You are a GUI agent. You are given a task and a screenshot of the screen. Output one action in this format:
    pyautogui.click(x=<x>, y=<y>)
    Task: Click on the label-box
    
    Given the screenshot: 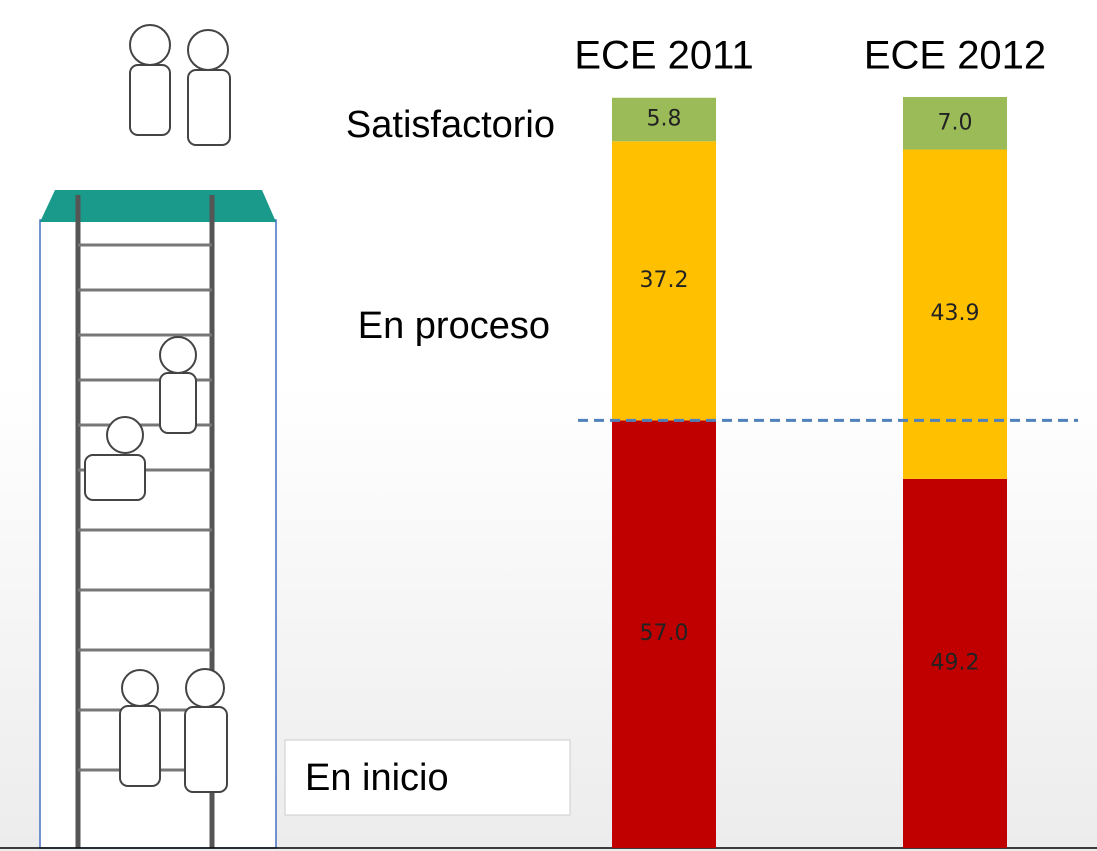 What is the action you would take?
    pyautogui.click(x=427, y=777)
    